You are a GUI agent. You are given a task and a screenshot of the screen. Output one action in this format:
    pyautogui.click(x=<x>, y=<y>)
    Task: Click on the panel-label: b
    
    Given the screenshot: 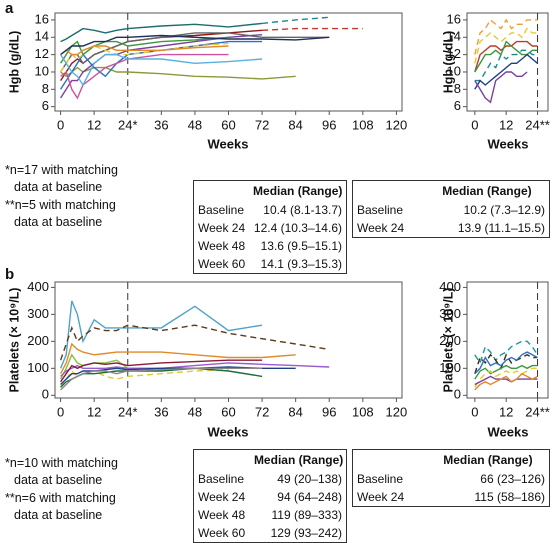 What is the action you would take?
    pyautogui.click(x=9, y=274)
    